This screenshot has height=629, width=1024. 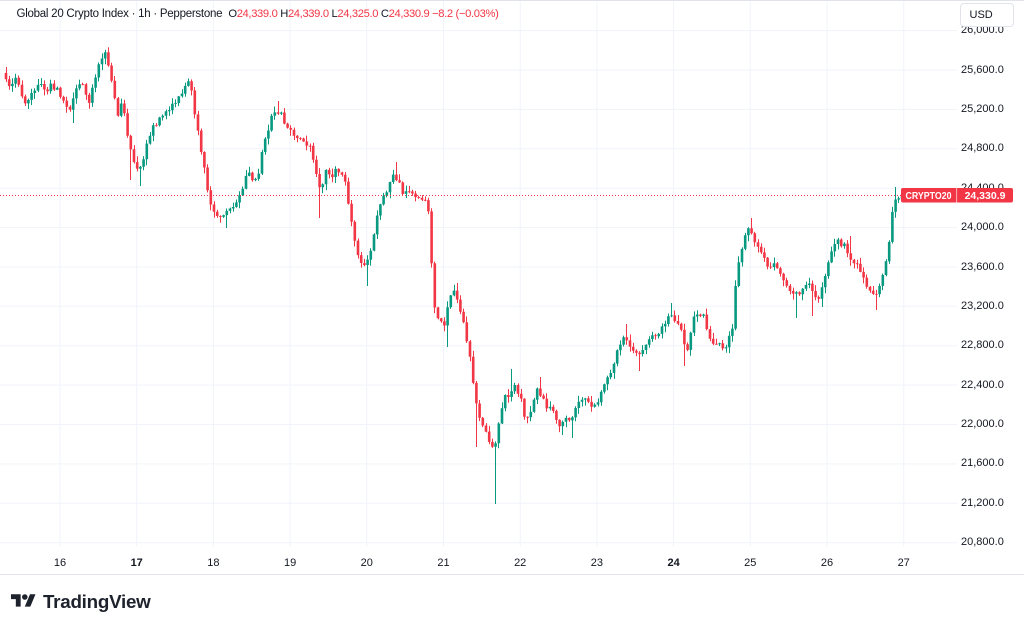 What do you see at coordinates (985, 196) in the screenshot?
I see `svg-text: 24,330.9` at bounding box center [985, 196].